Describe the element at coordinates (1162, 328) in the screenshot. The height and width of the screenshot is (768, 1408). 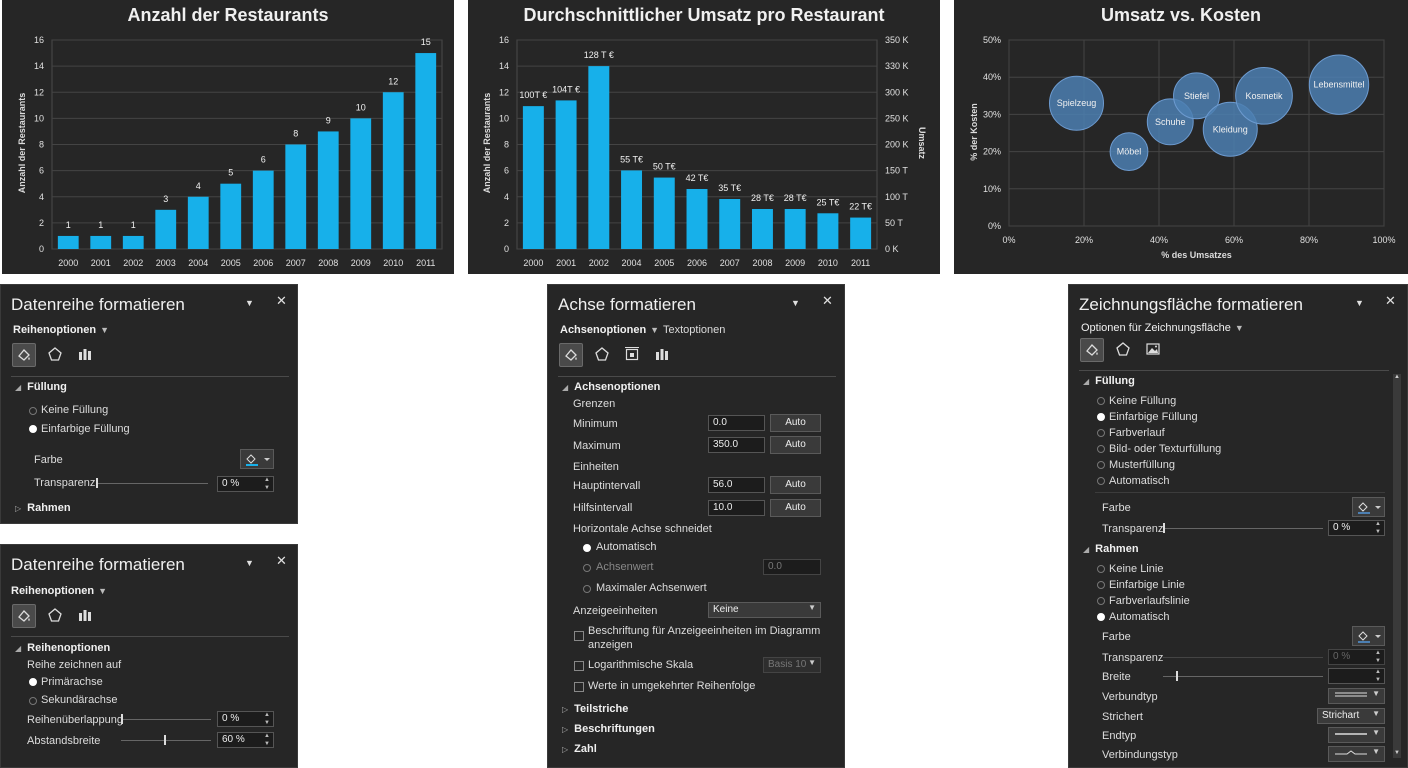
I see `plot-area-options-dropdown: Optionen für Zeichnungsfläche ▼` at that location.